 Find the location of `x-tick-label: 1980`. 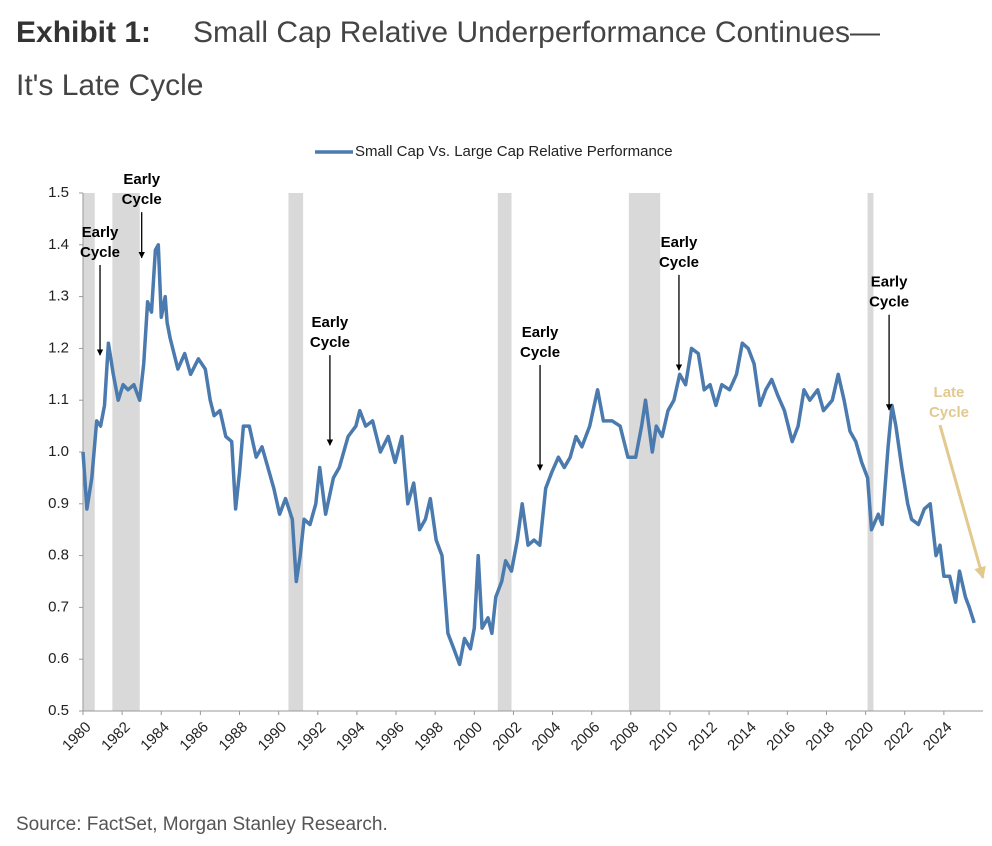

x-tick-label: 1980 is located at coordinates (77, 737).